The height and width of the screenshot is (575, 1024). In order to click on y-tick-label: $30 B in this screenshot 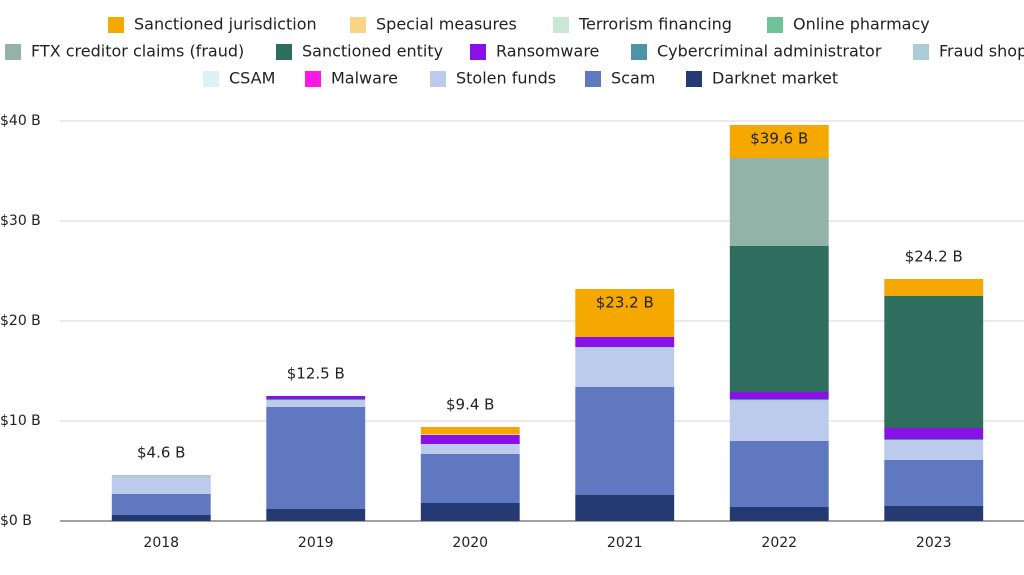, I will do `click(20, 221)`.